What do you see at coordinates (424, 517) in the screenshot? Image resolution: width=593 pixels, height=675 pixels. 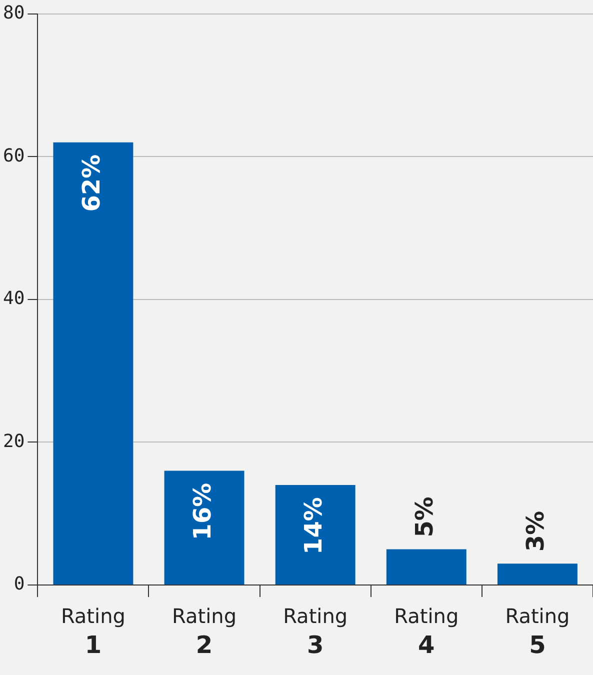 I see `data-label: 5%` at bounding box center [424, 517].